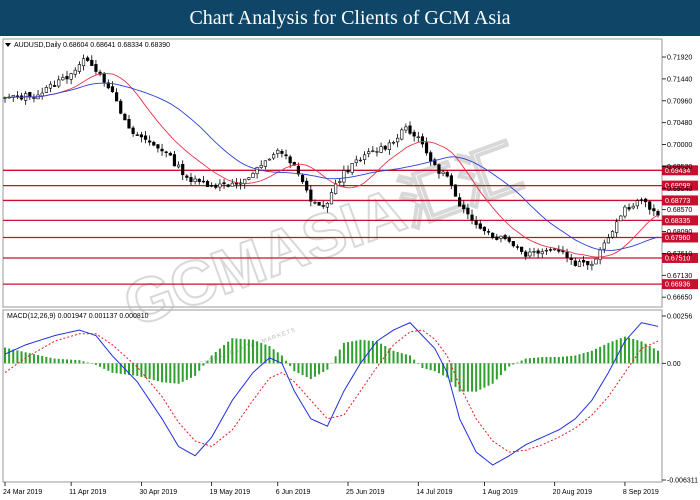 The width and height of the screenshot is (700, 500). Describe the element at coordinates (679, 232) in the screenshot. I see `price-tick-label-8: 0.68090` at that location.